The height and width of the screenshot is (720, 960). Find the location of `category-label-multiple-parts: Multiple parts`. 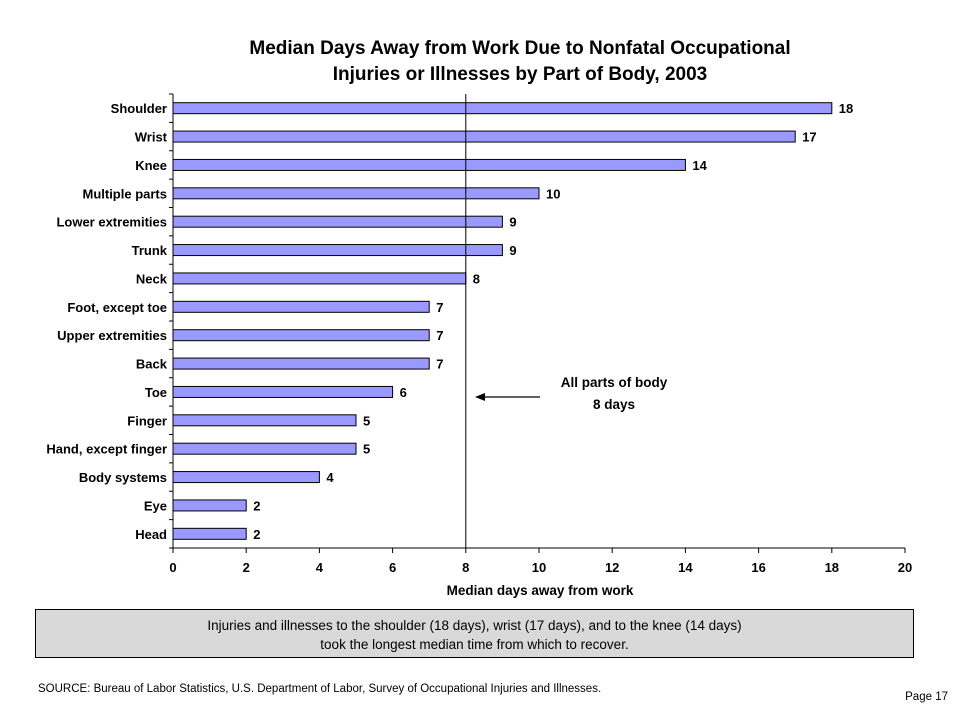

category-label-multiple-parts: Multiple parts is located at coordinates (124, 193).